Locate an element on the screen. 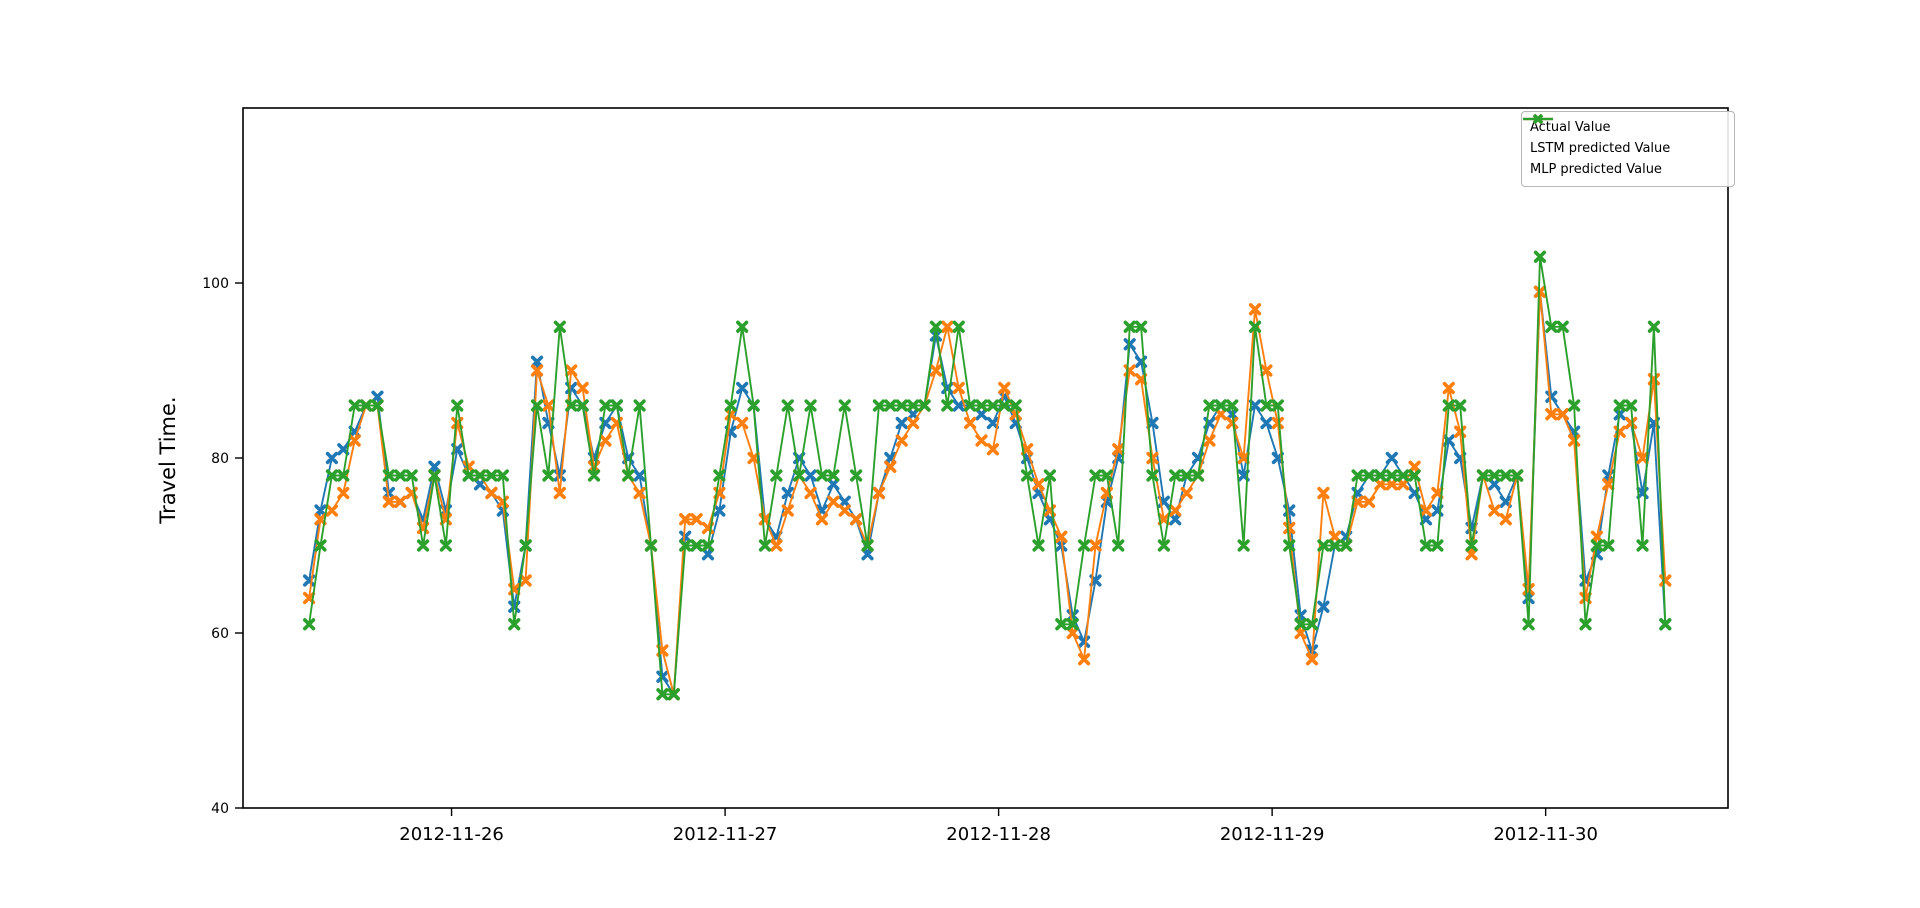  legend-swatch-mlp-icon is located at coordinates (1538, 119).